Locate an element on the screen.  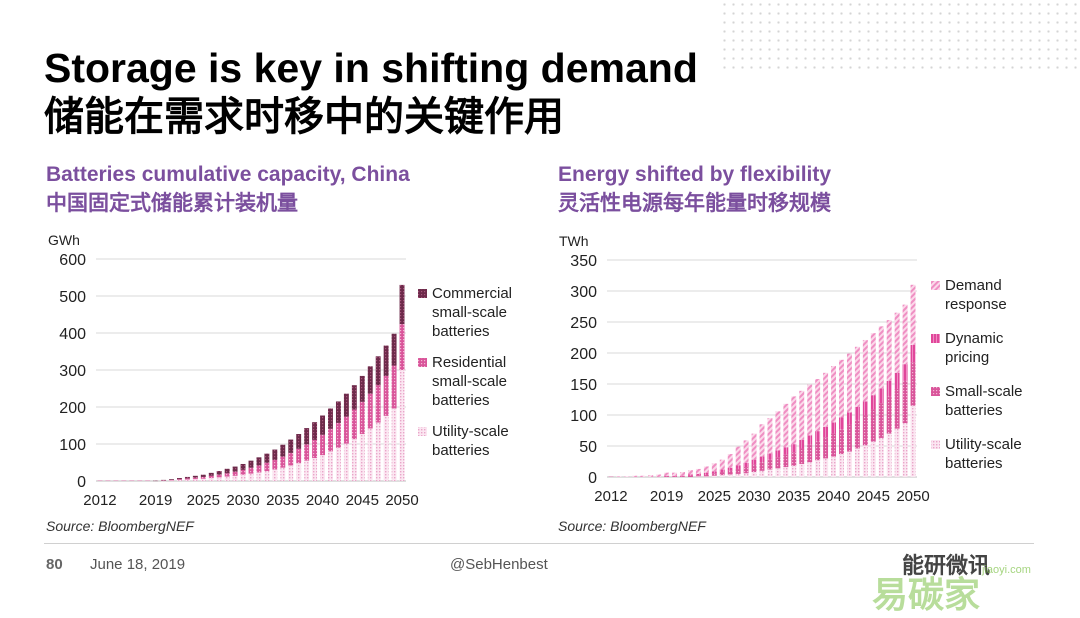
bar-residential-2028 is located at coordinates (227, 475).